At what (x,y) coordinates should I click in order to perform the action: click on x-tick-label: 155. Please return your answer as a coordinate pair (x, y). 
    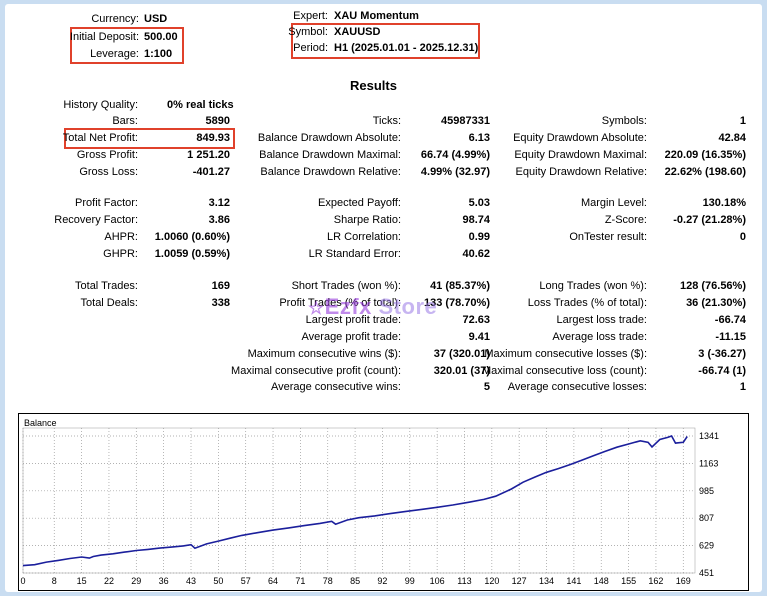
    Looking at the image, I should click on (628, 581).